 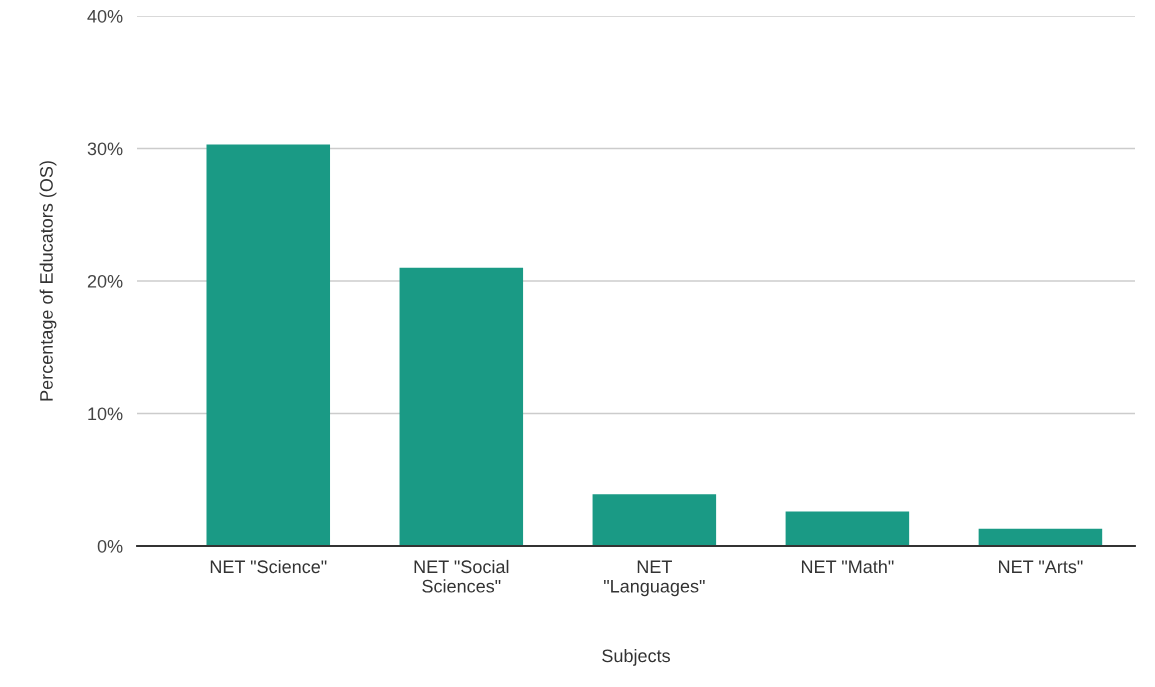 What do you see at coordinates (654, 578) in the screenshot?
I see `x-tick-label: NET "Languages"` at bounding box center [654, 578].